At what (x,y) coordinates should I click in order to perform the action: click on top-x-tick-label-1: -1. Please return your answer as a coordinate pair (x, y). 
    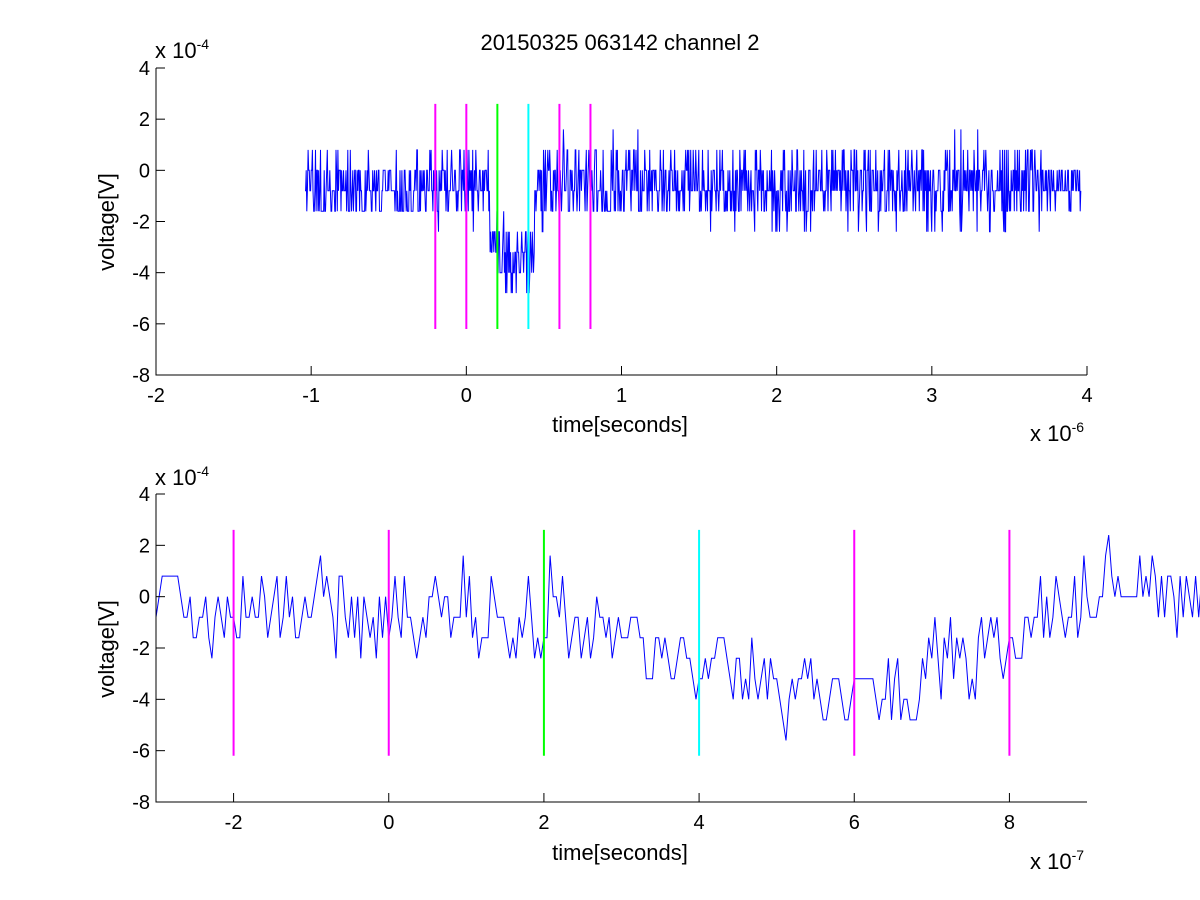
    Looking at the image, I should click on (311, 396).